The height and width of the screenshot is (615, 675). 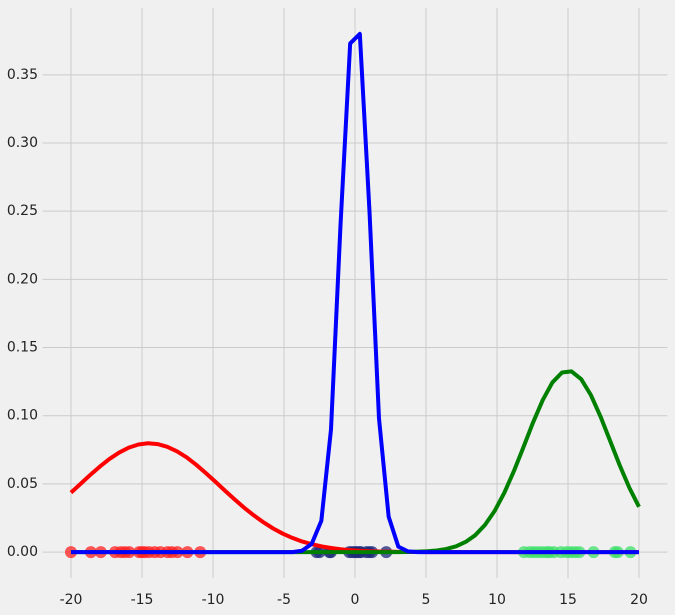 I want to click on x-tick-label: -20, so click(x=71, y=600).